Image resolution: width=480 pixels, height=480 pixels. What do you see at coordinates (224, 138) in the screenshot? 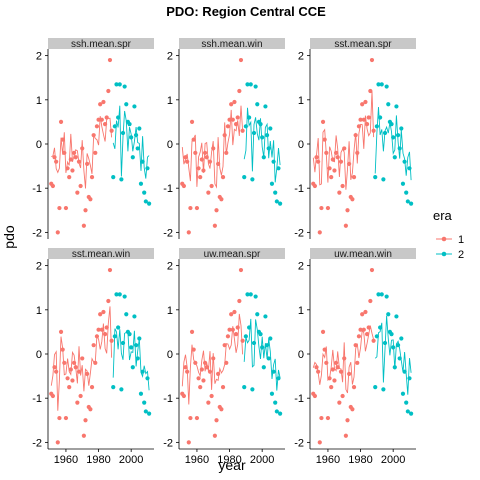
I see `facet-panel: ssh.mean.win -2 -1 0 1 2` at bounding box center [224, 138].